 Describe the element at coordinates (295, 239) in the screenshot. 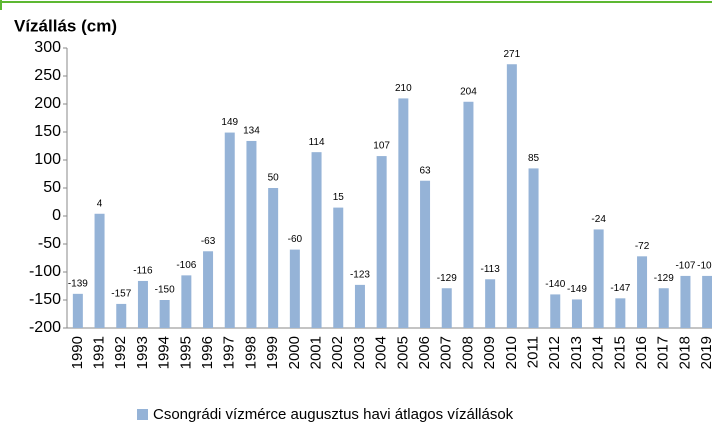

I see `data-label: -60` at that location.